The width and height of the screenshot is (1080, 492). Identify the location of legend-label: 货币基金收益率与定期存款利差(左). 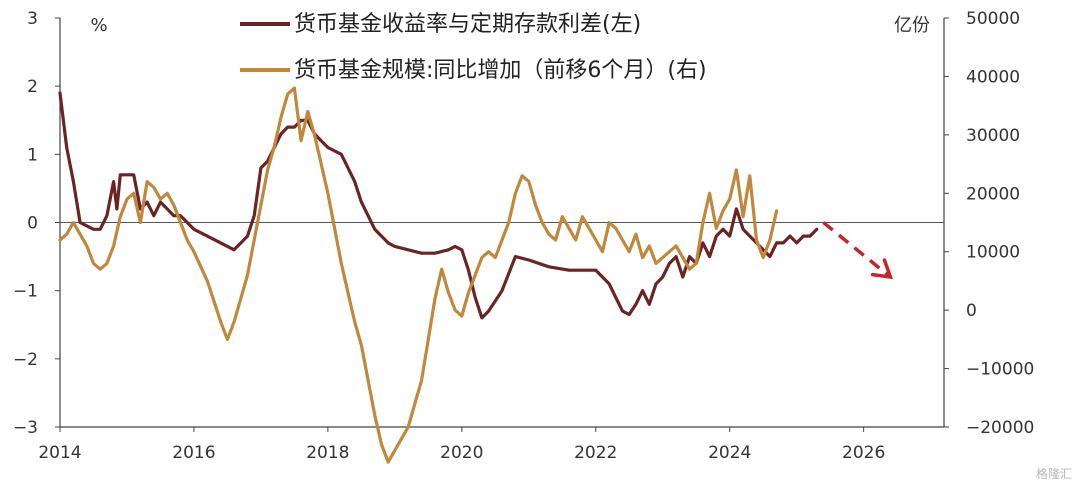
(467, 24).